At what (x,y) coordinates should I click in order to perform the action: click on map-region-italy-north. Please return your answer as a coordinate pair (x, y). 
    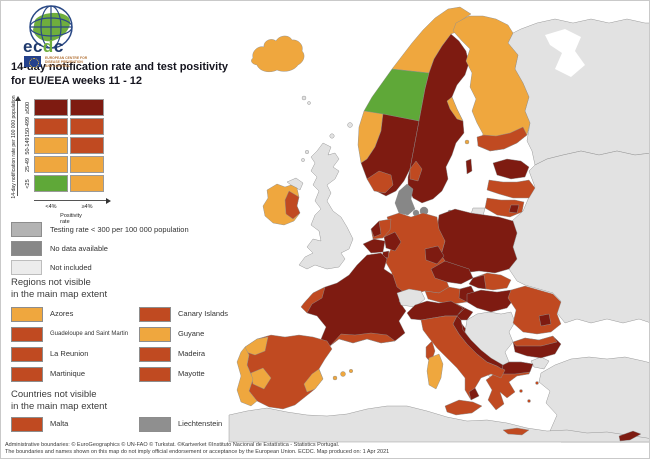
    Looking at the image, I should click on (435, 310).